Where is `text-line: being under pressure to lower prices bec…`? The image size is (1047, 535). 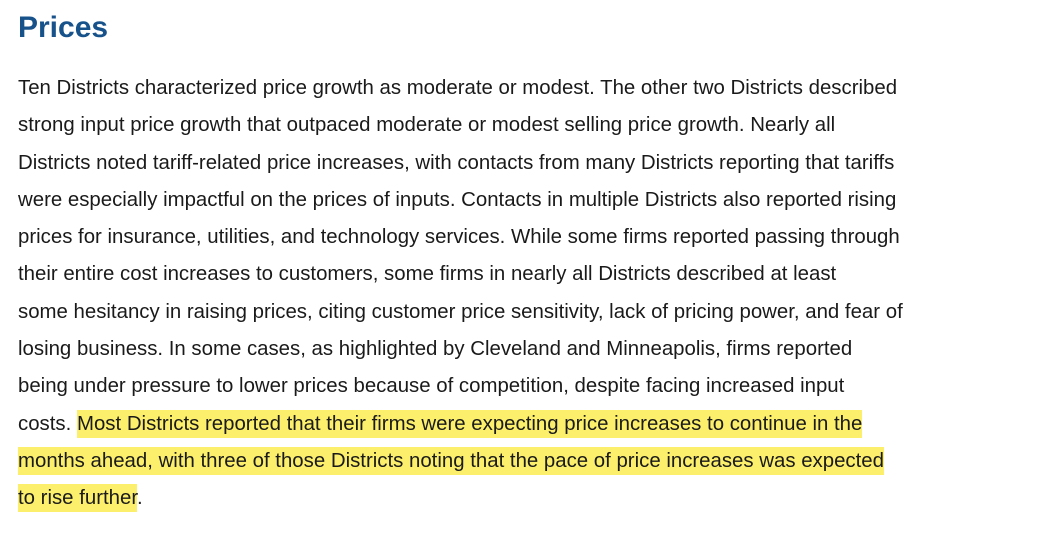
text-line: being under pressure to lower prices bec… is located at coordinates (530, 386).